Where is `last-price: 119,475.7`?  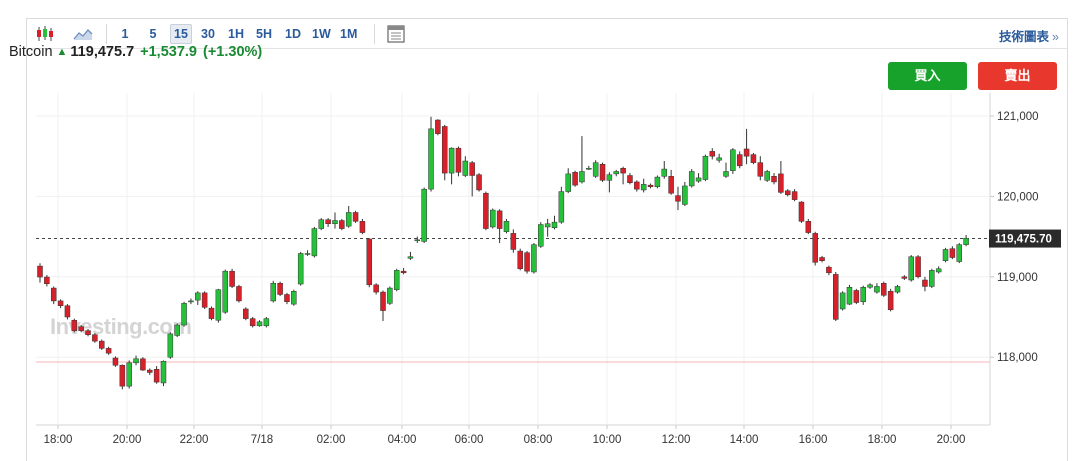
last-price: 119,475.7 is located at coordinates (102, 52).